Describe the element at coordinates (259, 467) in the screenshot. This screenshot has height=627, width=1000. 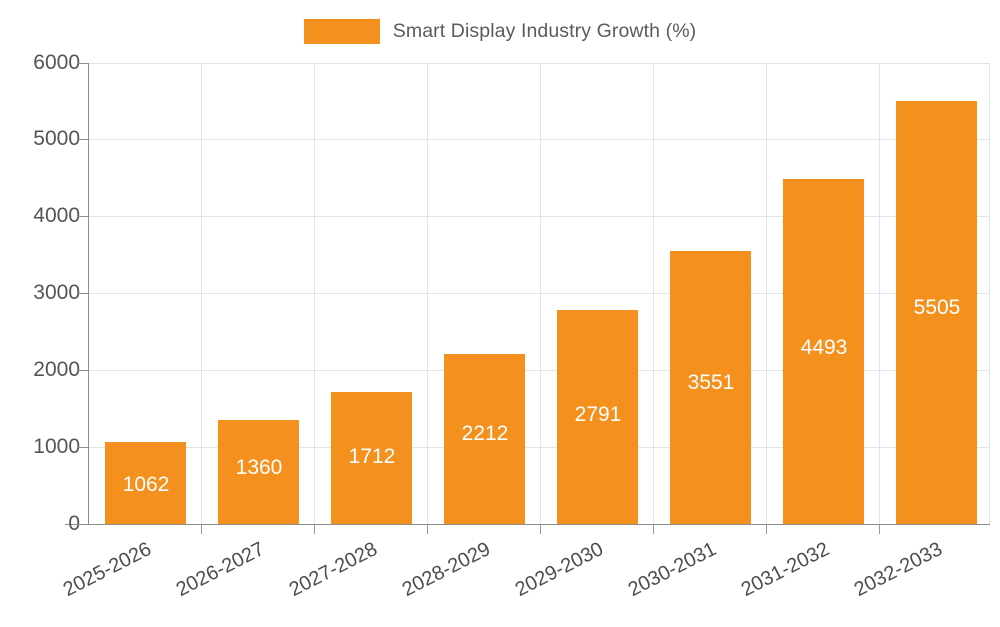
I see `bar-value-2026-2027: 1360` at that location.